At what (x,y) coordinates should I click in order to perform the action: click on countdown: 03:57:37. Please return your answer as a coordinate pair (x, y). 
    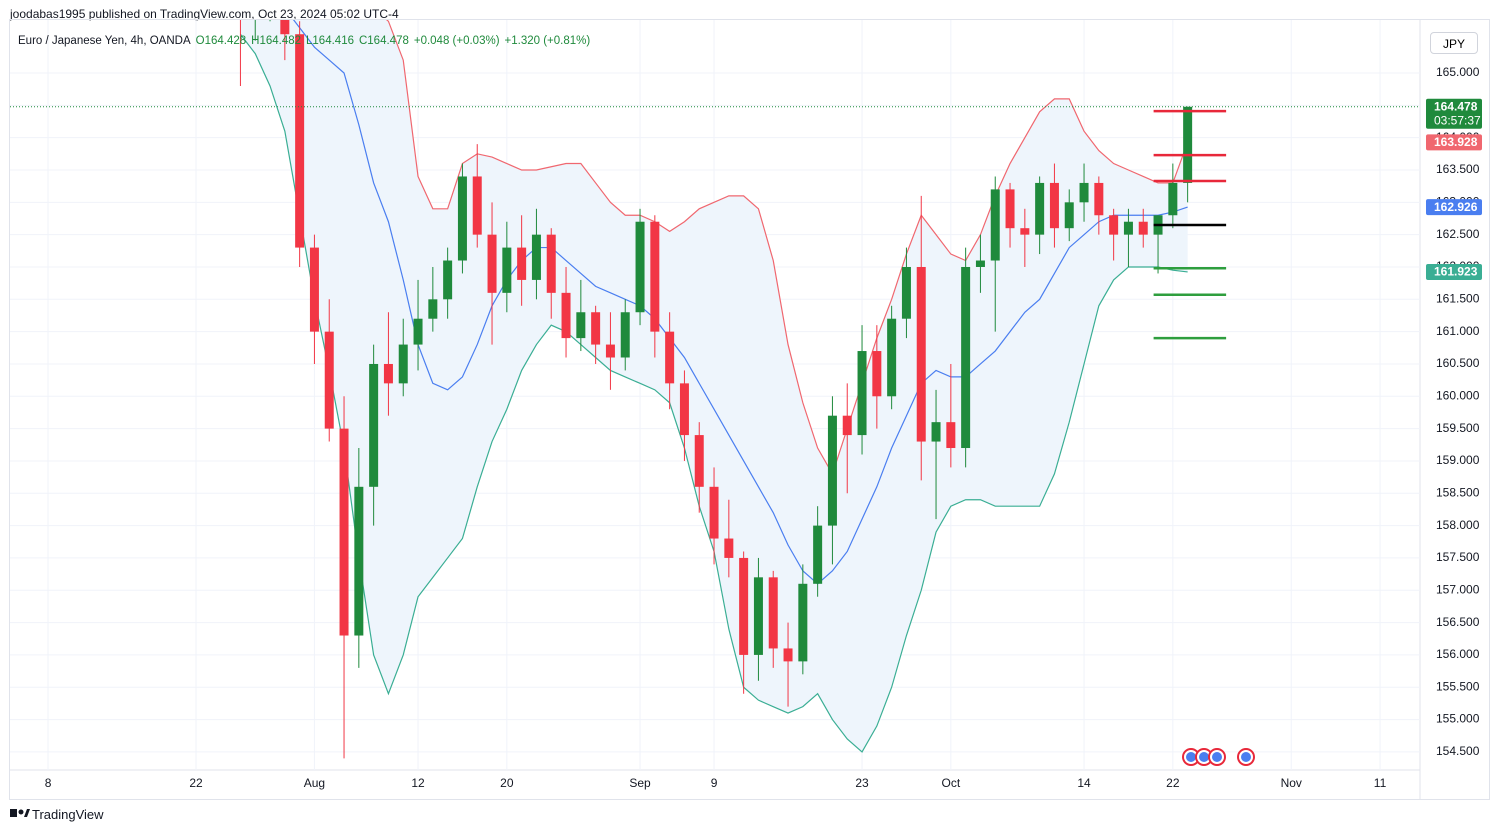
    Looking at the image, I should click on (1457, 120).